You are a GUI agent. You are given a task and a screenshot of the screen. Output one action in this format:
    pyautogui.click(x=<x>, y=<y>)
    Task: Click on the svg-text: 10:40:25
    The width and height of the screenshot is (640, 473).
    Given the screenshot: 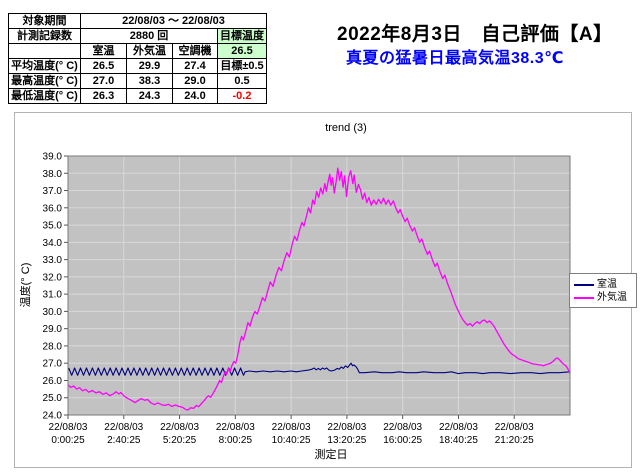 What is the action you would take?
    pyautogui.click(x=291, y=440)
    